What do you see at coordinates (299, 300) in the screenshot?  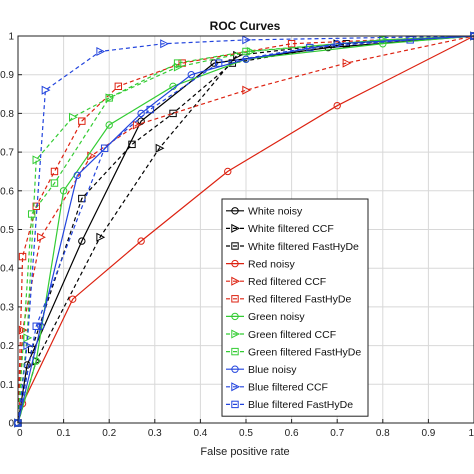 I see `legend-label: Red filtered FastHyDe` at bounding box center [299, 300].